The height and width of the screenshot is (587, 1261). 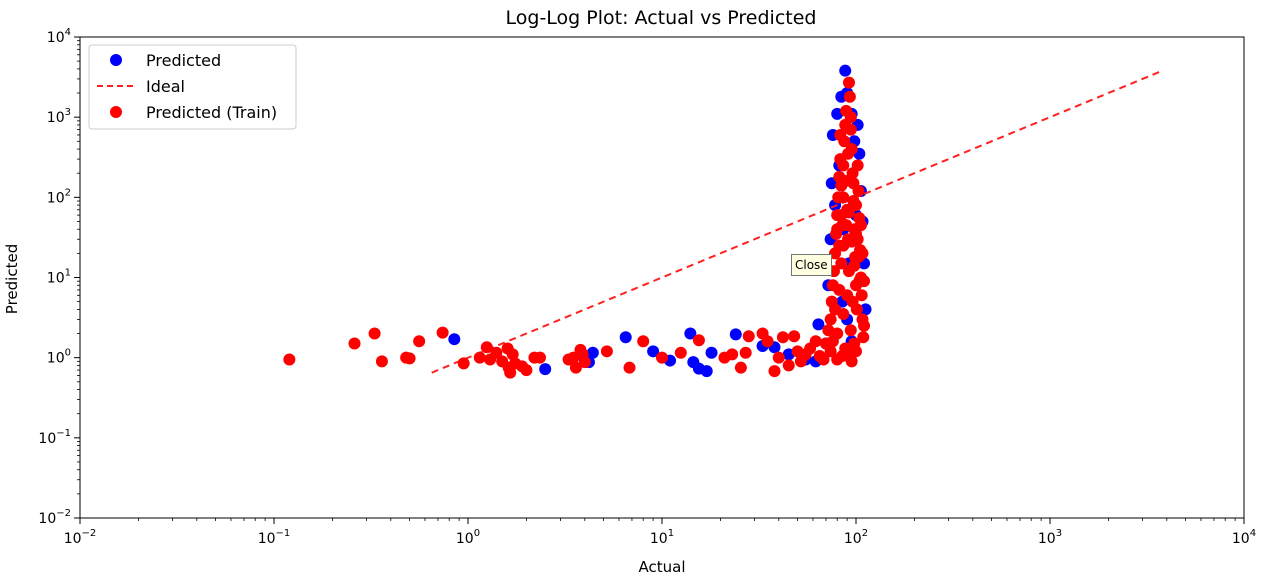 What do you see at coordinates (662, 567) in the screenshot?
I see `x-axis-label: Actual` at bounding box center [662, 567].